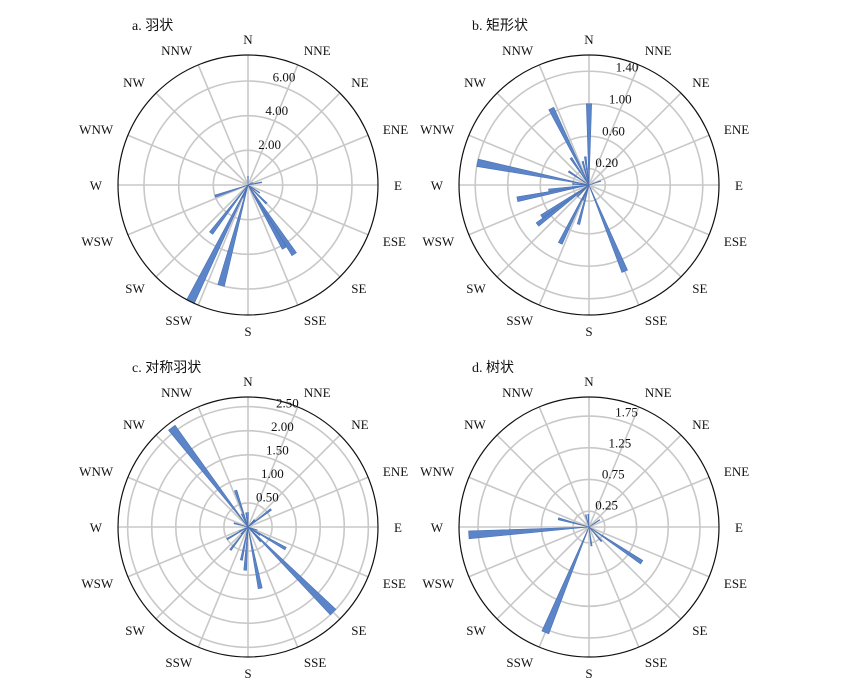 Image resolution: width=857 pixels, height=679 pixels. Describe the element at coordinates (277, 449) in the screenshot. I see `radial-tick-label: 1.50` at that location.